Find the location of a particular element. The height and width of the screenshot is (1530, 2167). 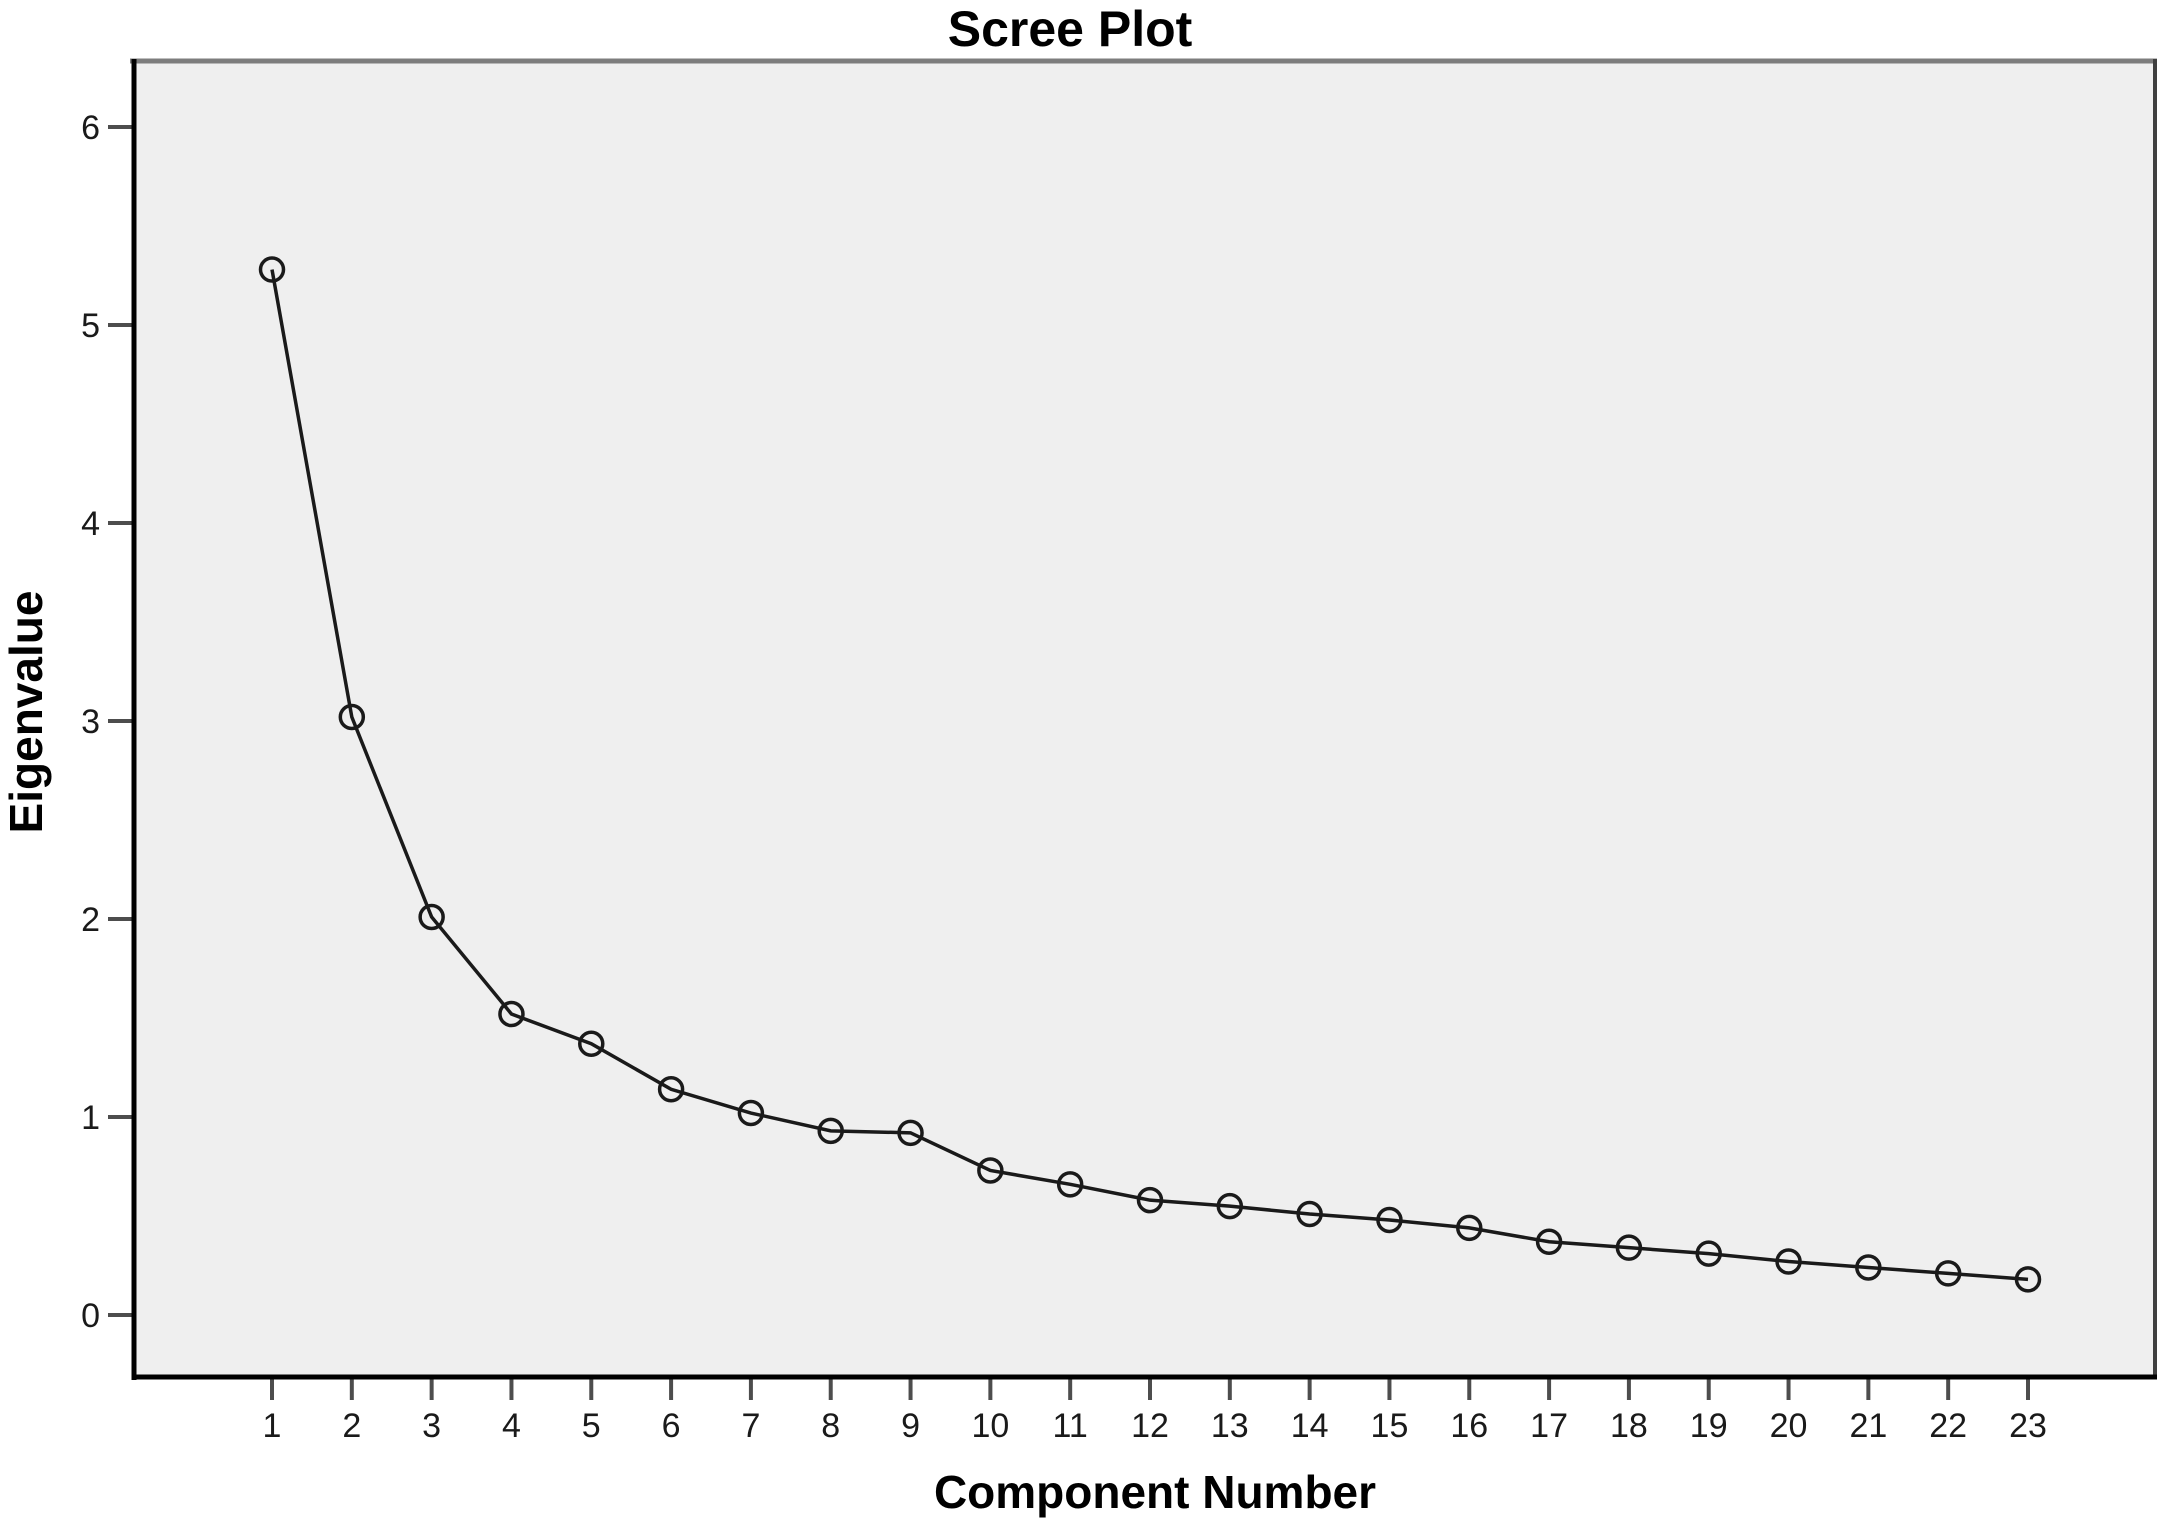

x-tick-label-10: 10 is located at coordinates (990, 1426).